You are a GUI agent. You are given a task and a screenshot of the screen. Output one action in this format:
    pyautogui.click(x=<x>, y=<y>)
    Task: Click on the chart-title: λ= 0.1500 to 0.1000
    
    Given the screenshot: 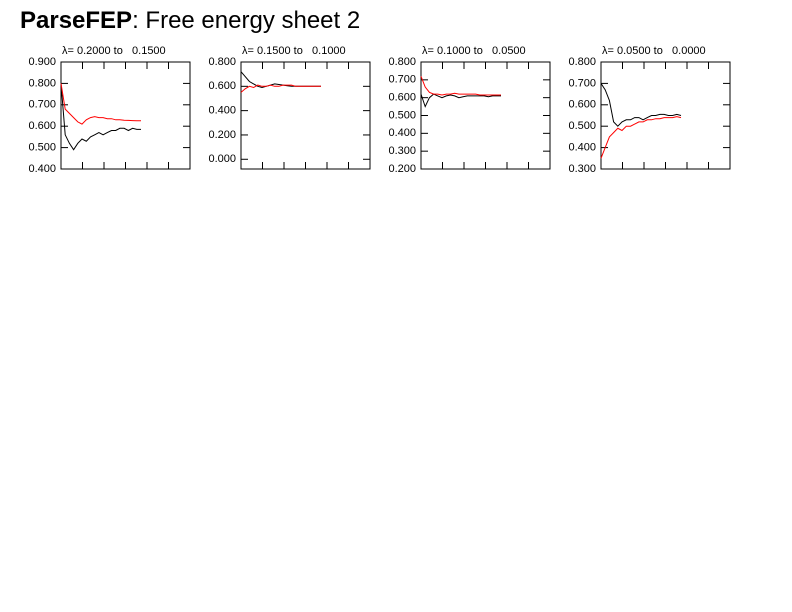 What is the action you would take?
    pyautogui.click(x=294, y=51)
    